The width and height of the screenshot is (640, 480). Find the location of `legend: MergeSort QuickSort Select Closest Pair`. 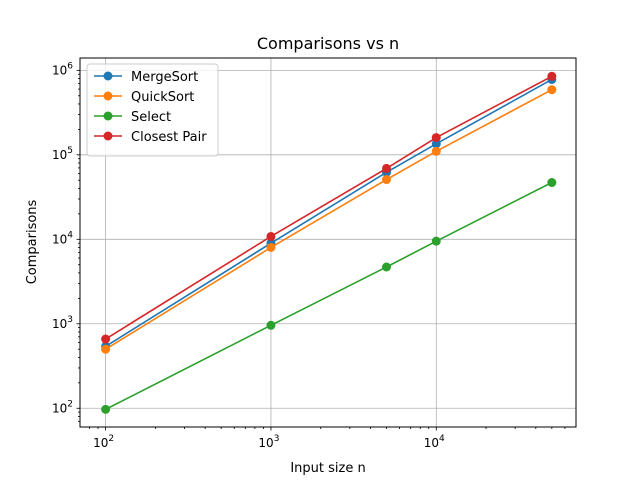

legend: MergeSort QuickSort Select Closest Pair is located at coordinates (152, 110).